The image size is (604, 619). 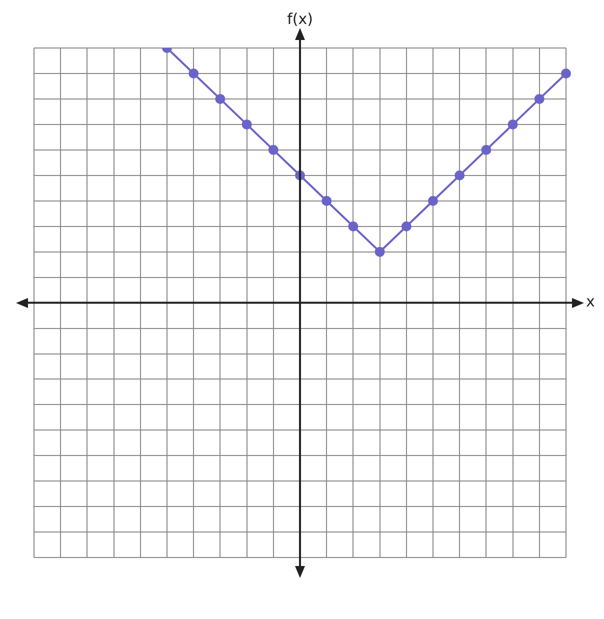 What do you see at coordinates (300, 19) in the screenshot?
I see `y-axis-title: f(x)` at bounding box center [300, 19].